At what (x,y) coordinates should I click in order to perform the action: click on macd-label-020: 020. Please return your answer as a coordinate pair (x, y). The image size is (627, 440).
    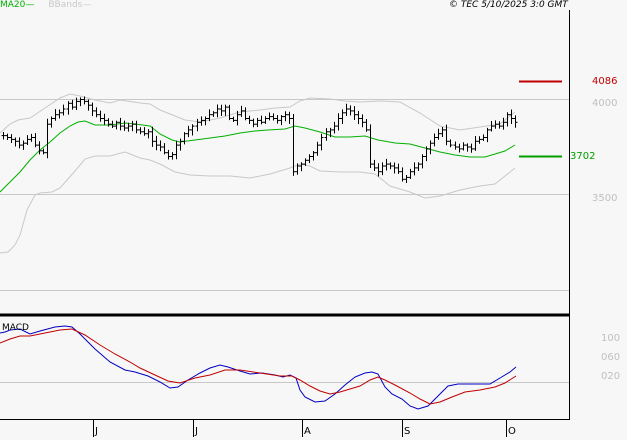
    Looking at the image, I should click on (611, 376).